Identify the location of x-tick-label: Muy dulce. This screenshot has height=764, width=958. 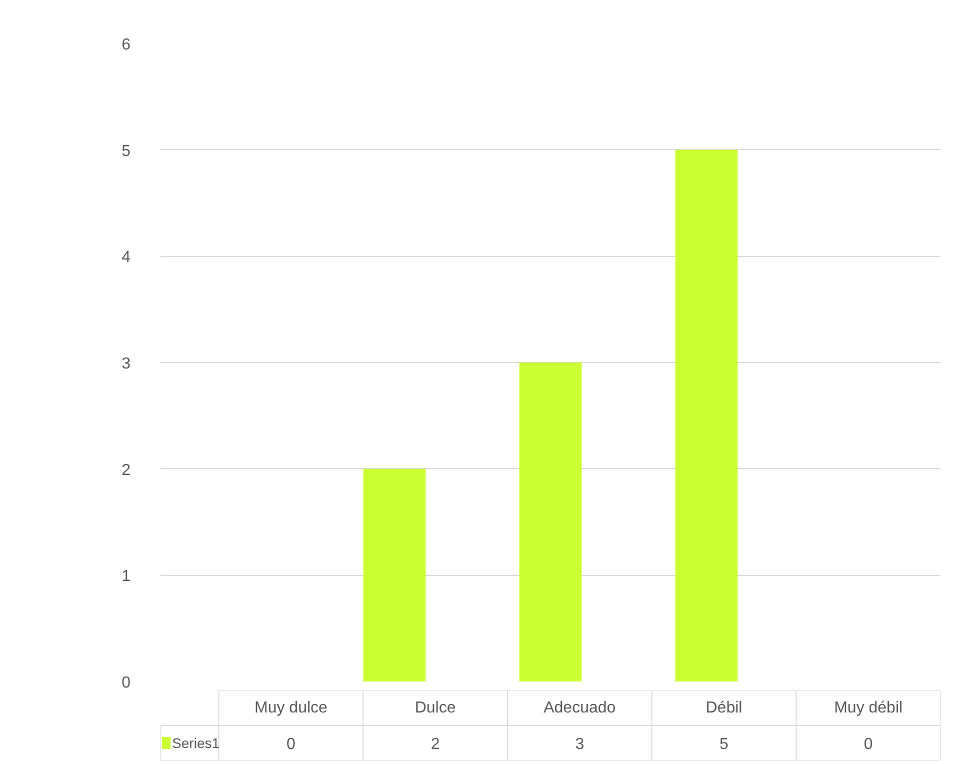
(291, 708).